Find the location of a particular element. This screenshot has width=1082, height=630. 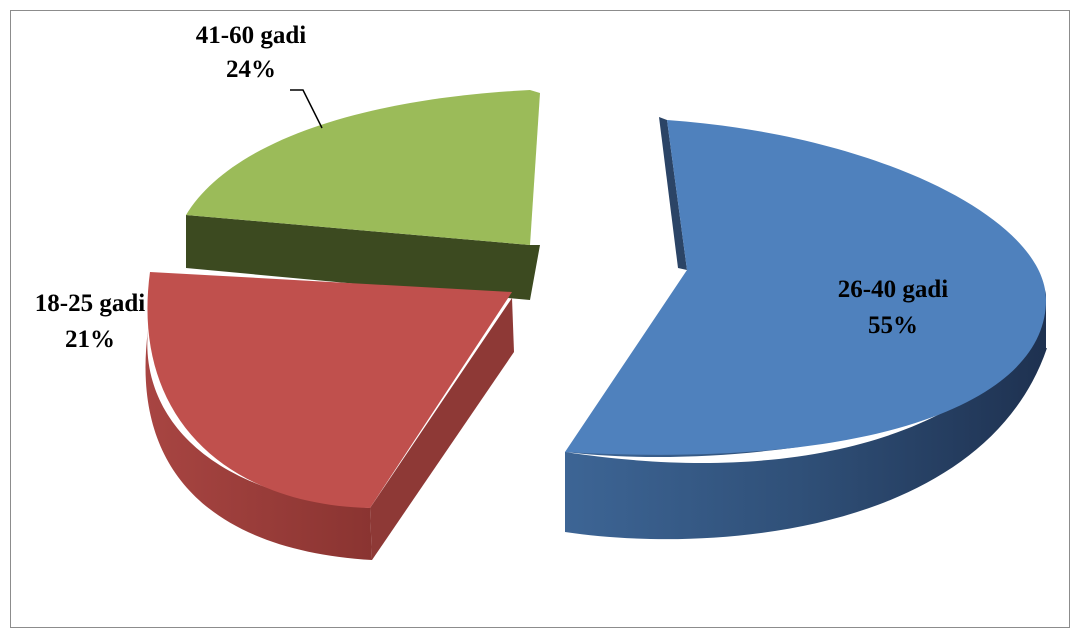

label-26-40-pct: 55% is located at coordinates (893, 325).